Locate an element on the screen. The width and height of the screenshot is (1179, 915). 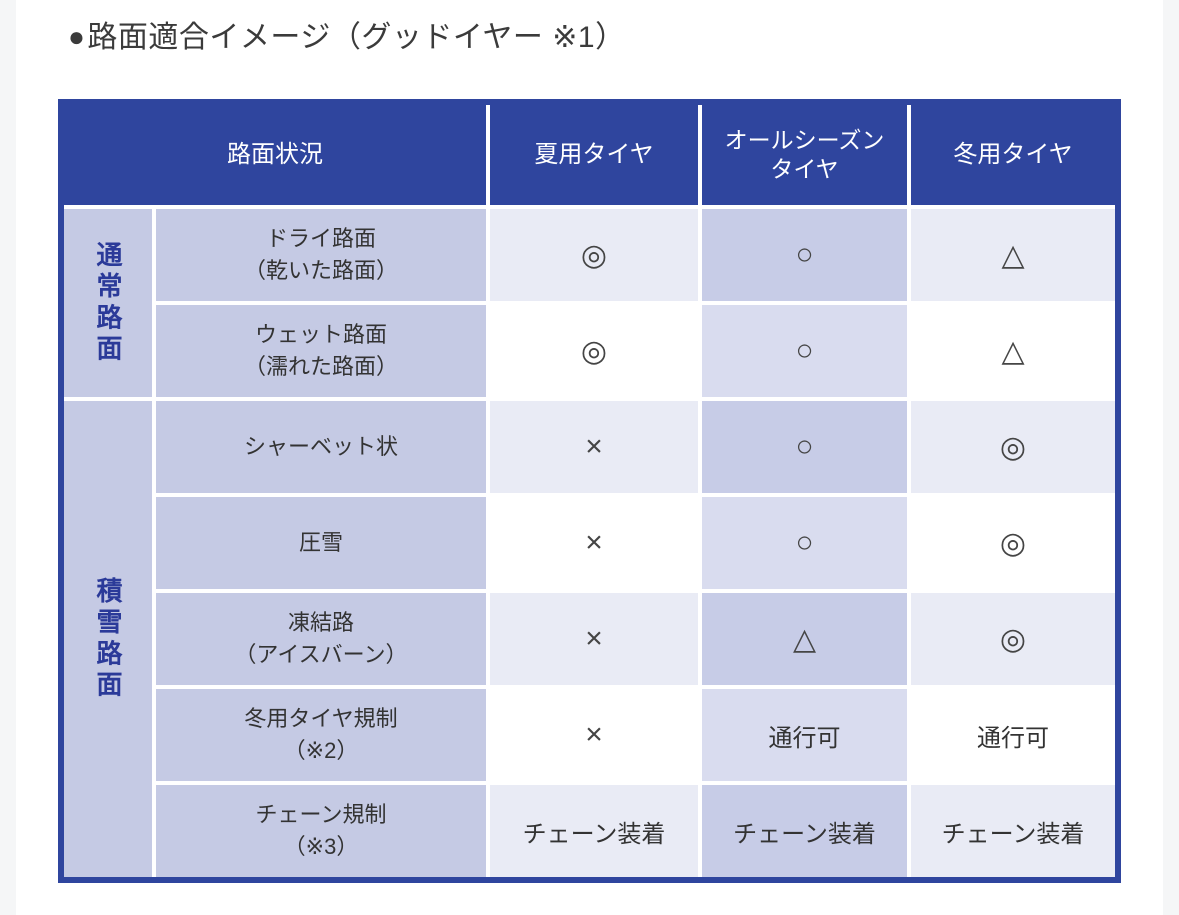
cell-icy-winter: ◎ is located at coordinates (1013, 639).